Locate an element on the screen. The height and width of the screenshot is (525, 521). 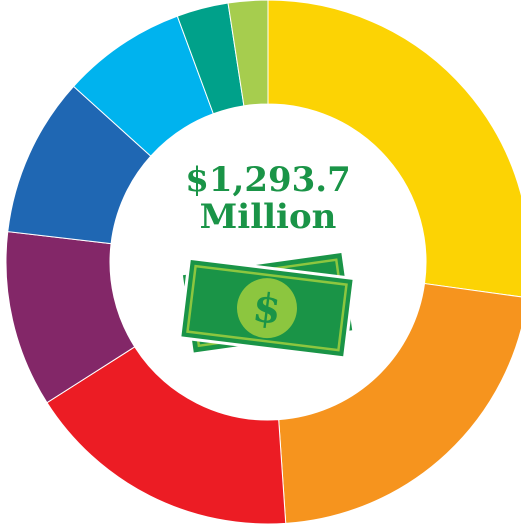
total-amount: $1,293.7 is located at coordinates (268, 180).